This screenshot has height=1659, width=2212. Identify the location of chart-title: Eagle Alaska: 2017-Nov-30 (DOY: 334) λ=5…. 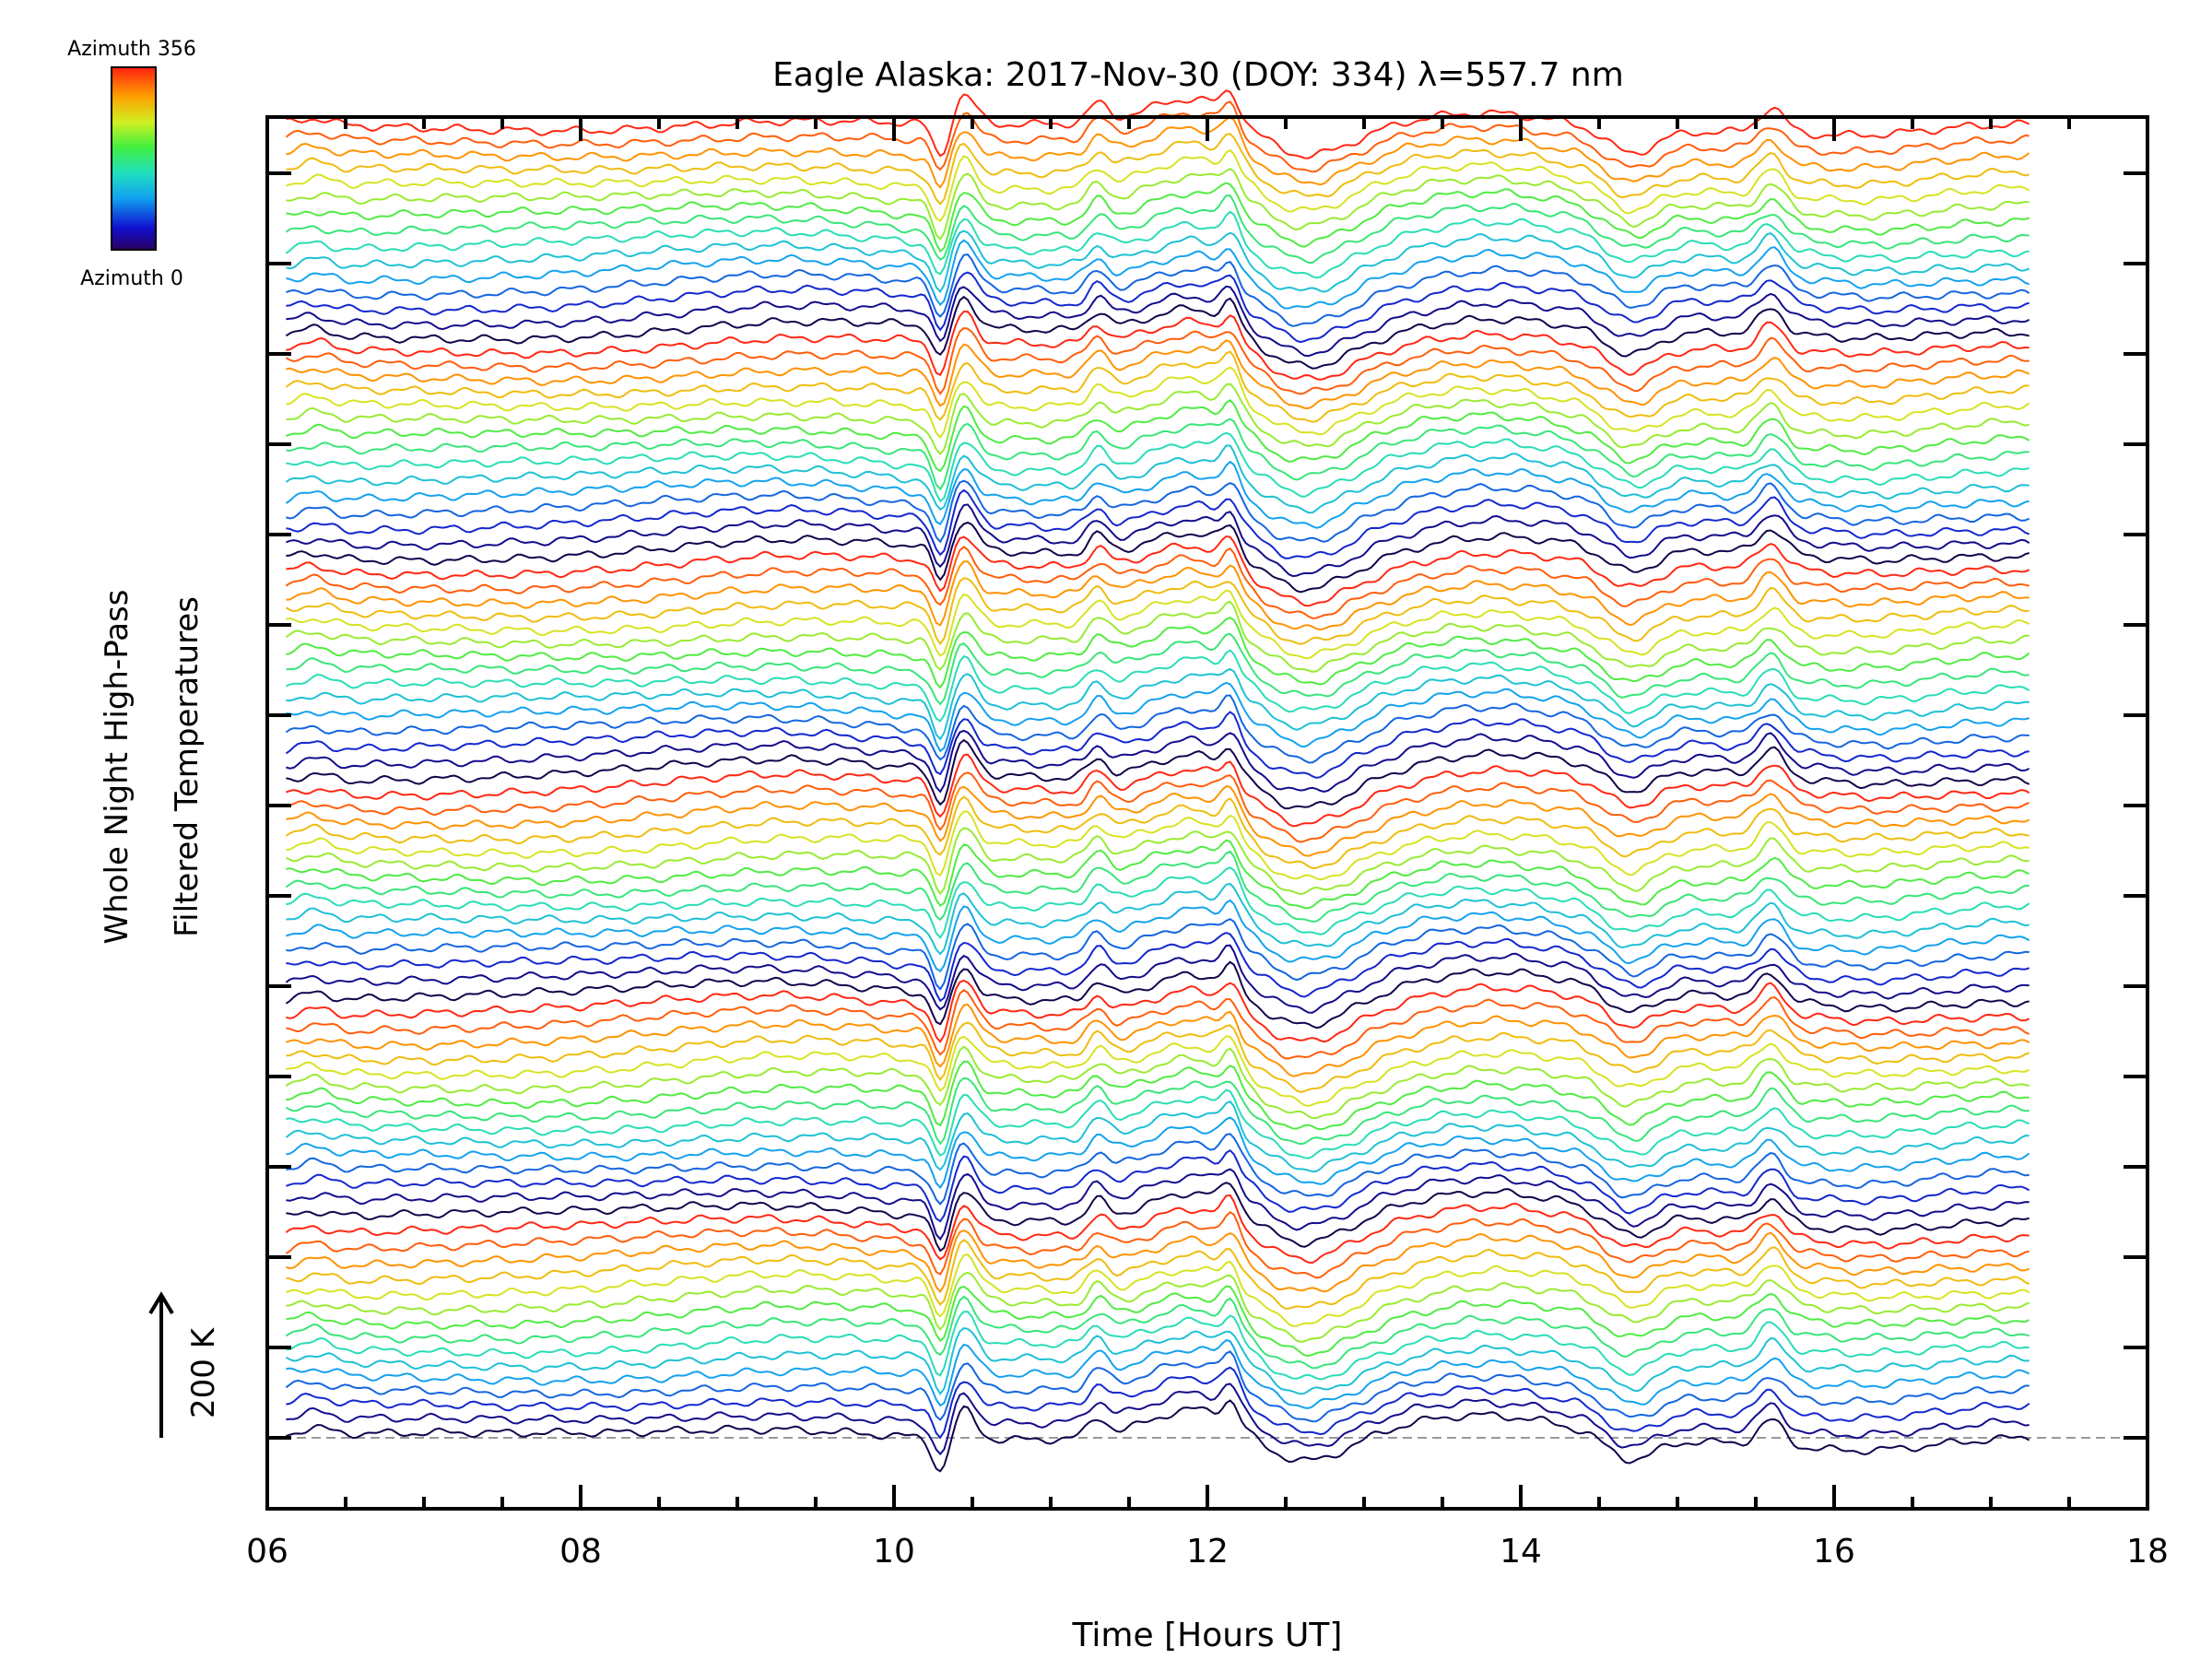
(1198, 75).